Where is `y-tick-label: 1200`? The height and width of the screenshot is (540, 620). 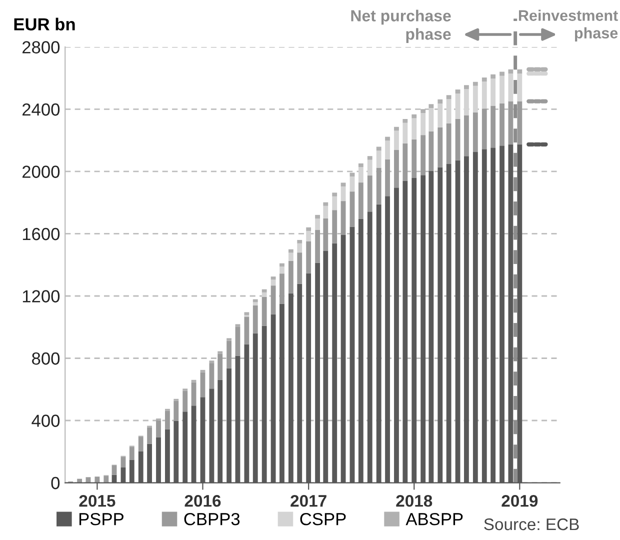 y-tick-label: 1200 is located at coordinates (41, 296).